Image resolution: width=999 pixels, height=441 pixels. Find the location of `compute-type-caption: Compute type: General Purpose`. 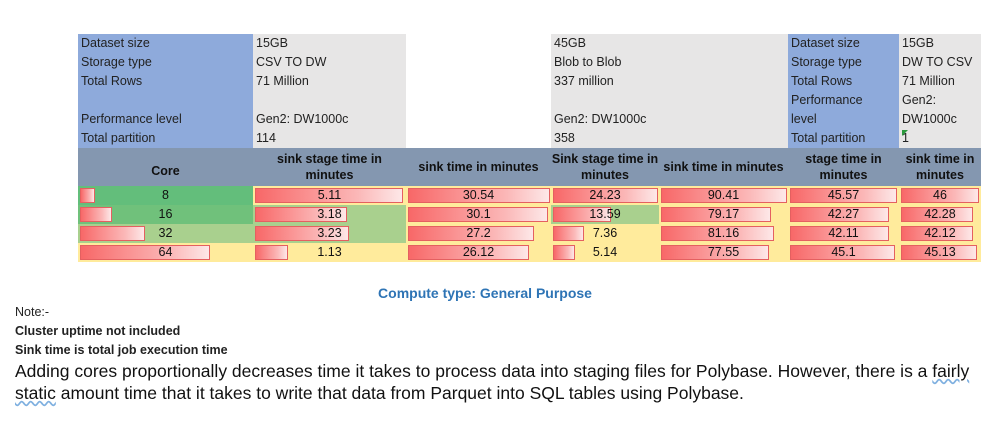

compute-type-caption: Compute type: General Purpose is located at coordinates (485, 293).